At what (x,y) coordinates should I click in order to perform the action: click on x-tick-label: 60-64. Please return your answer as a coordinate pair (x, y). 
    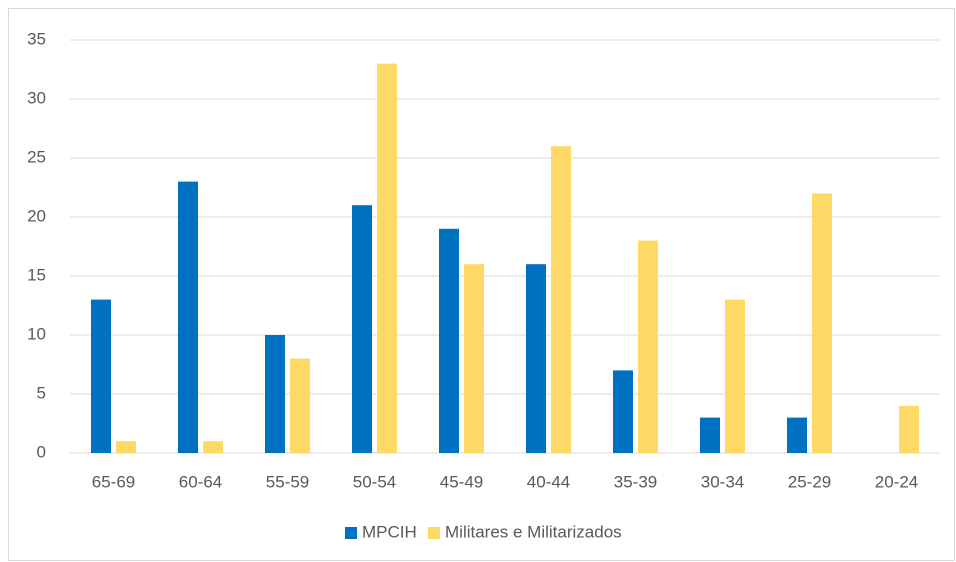
    Looking at the image, I should click on (200, 481).